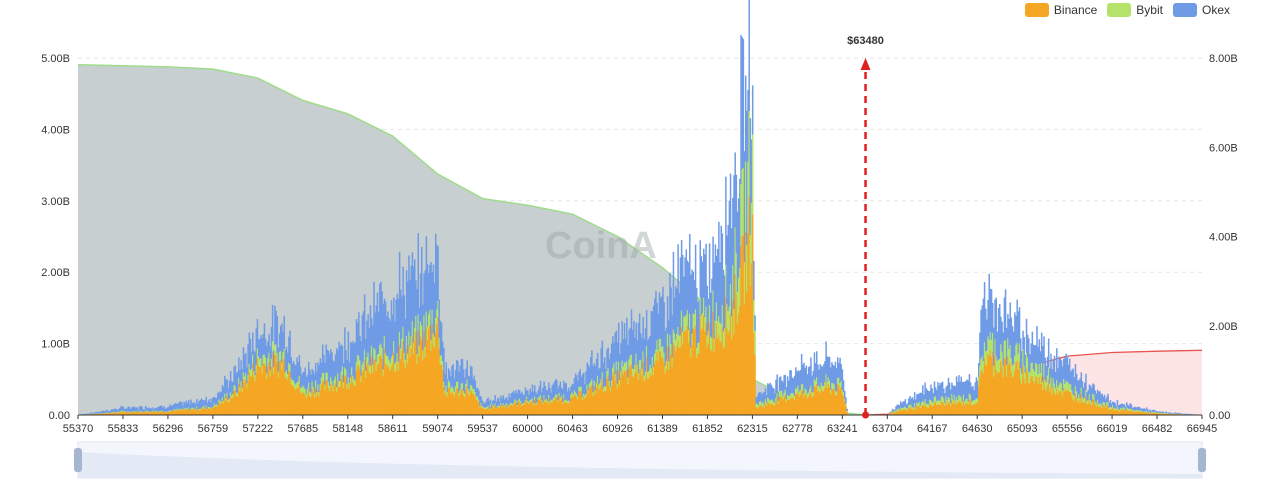 The height and width of the screenshot is (489, 1280). Describe the element at coordinates (1067, 429) in the screenshot. I see `x-tick-label: 65556` at that location.